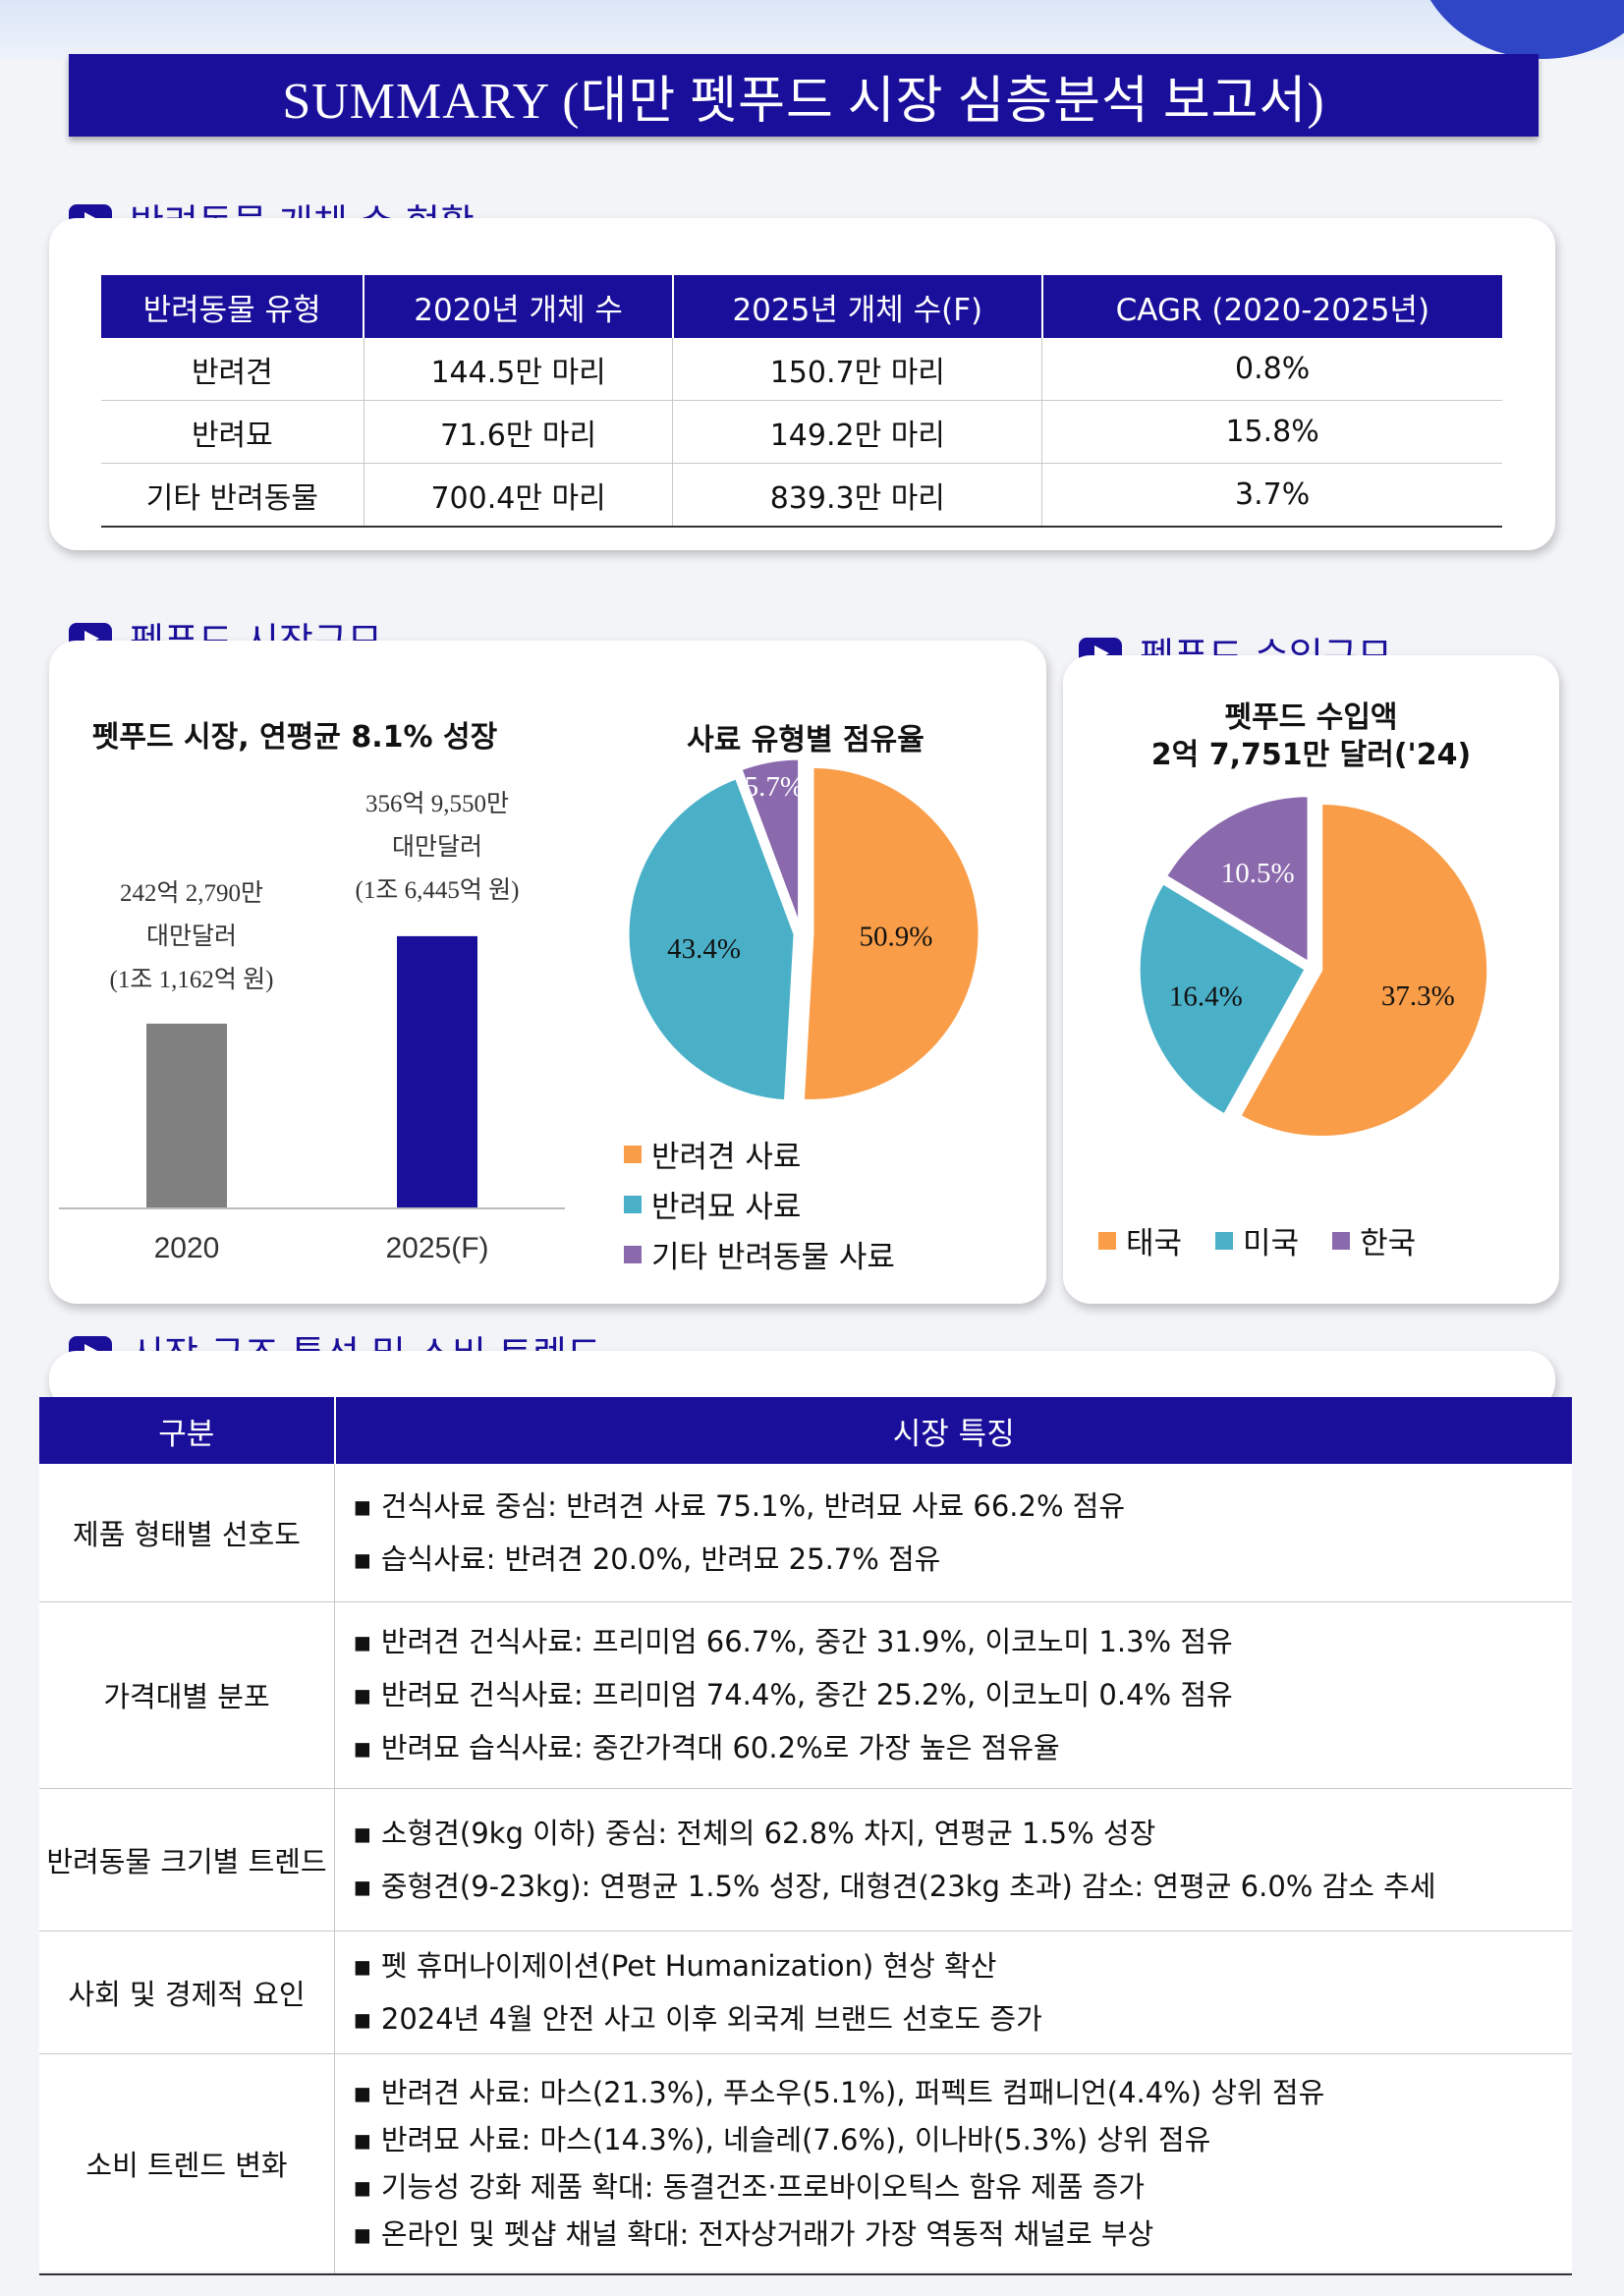 This screenshot has width=1624, height=2296. What do you see at coordinates (812, 29) in the screenshot?
I see `header-decoration` at bounding box center [812, 29].